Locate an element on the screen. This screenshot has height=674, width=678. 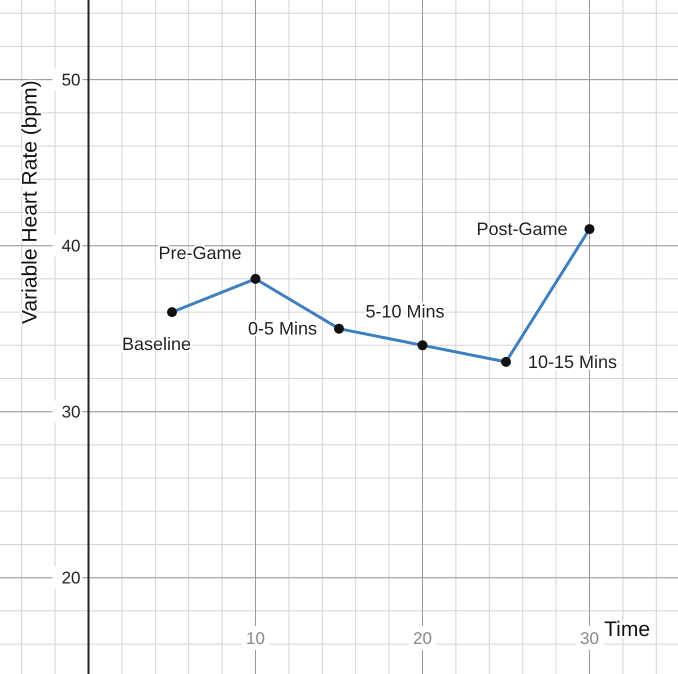
x-tick-label: 20 is located at coordinates (422, 638).